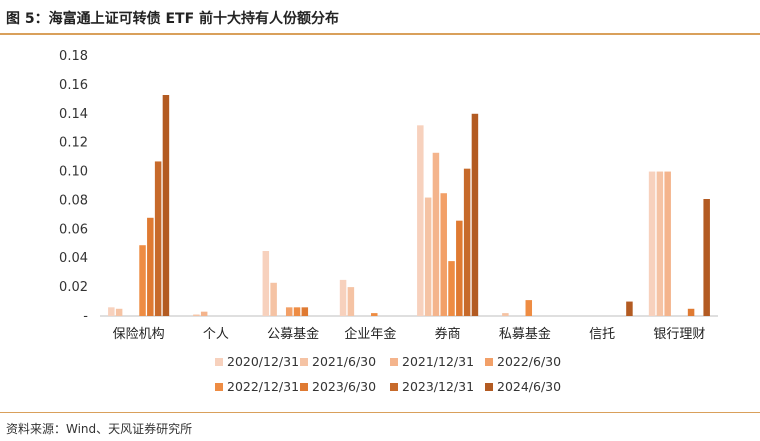 The width and height of the screenshot is (760, 441). I want to click on category-labels: 保险机构 个人 公募基金 企业年金 券商 私募基金 信托 银行理财, so click(409, 334).